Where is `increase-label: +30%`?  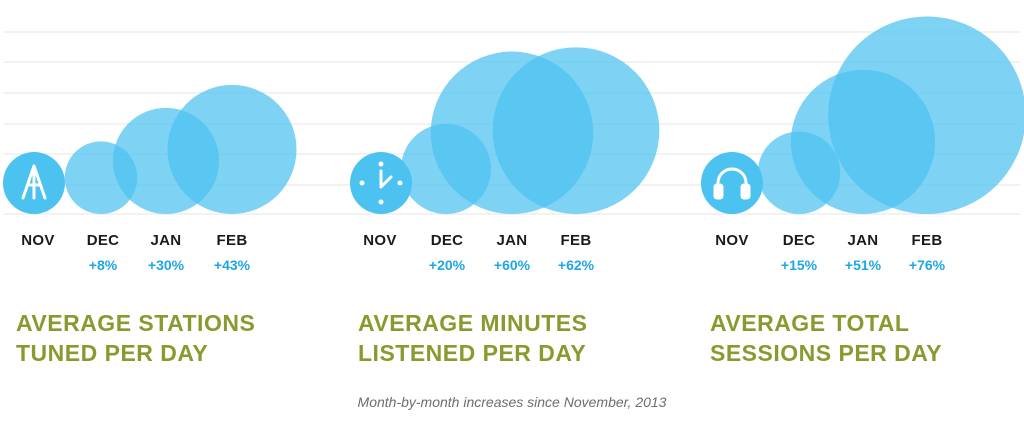 increase-label: +30% is located at coordinates (166, 265).